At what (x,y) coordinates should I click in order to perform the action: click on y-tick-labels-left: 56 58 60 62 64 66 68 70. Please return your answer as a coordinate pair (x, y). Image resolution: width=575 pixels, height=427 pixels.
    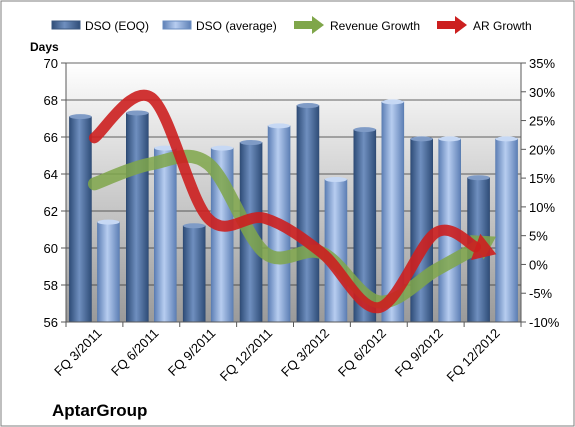
    Looking at the image, I should click on (55, 193).